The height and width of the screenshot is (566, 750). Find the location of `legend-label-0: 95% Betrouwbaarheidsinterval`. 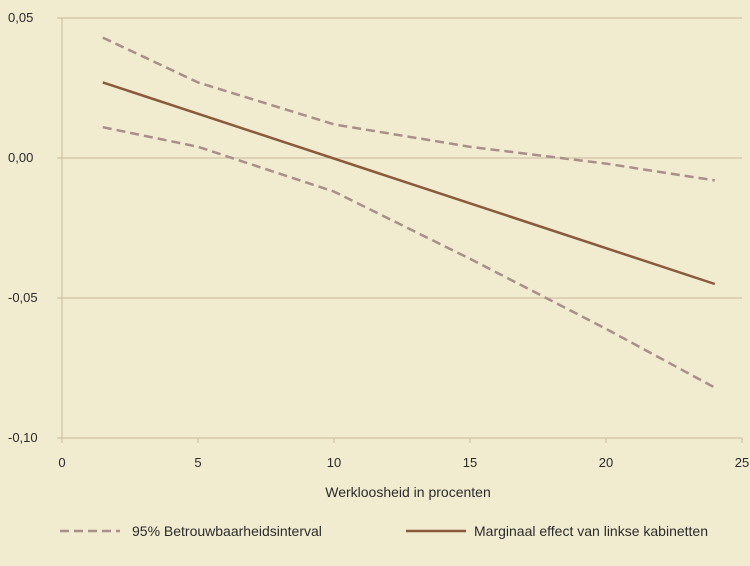

legend-label-0: 95% Betrouwbaarheidsinterval is located at coordinates (227, 531).